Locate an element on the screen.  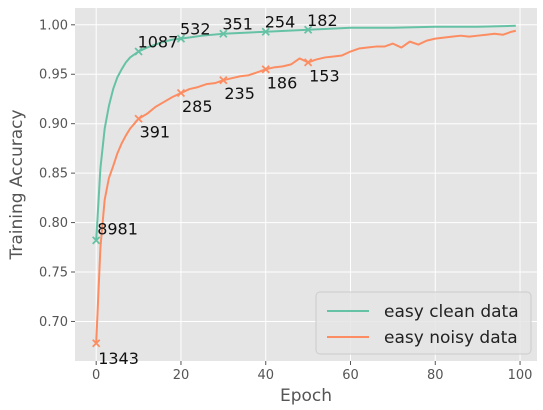
marker-annotation: 254 is located at coordinates (280, 22).